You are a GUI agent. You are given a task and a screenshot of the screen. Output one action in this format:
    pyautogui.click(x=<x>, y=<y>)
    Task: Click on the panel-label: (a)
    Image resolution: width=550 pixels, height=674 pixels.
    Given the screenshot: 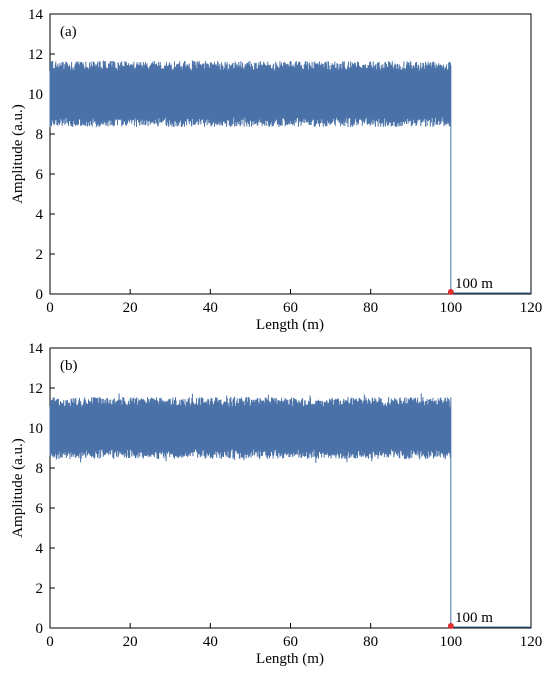 What is the action you would take?
    pyautogui.click(x=68, y=32)
    